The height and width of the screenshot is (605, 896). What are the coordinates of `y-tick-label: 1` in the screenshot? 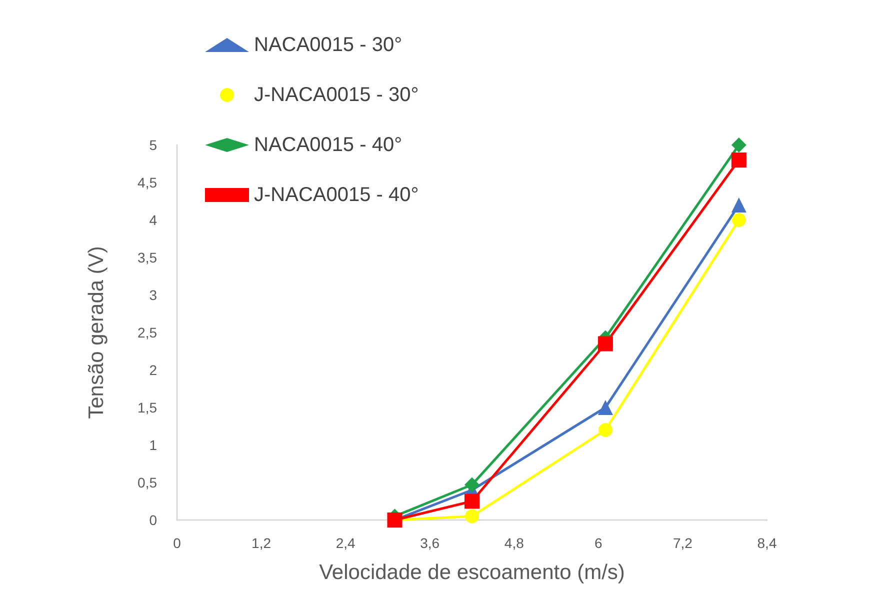 It's located at (153, 445).